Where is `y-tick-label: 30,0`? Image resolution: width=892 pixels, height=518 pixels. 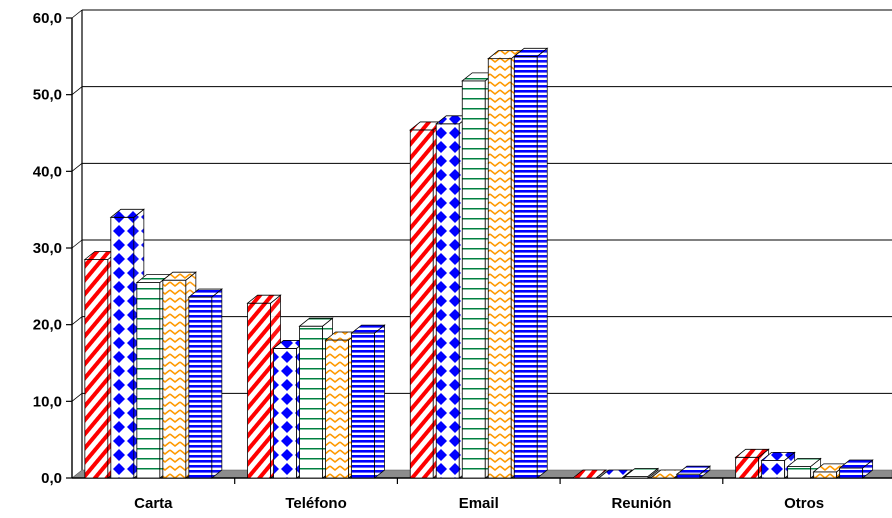 y-tick-label: 30,0 is located at coordinates (47, 248).